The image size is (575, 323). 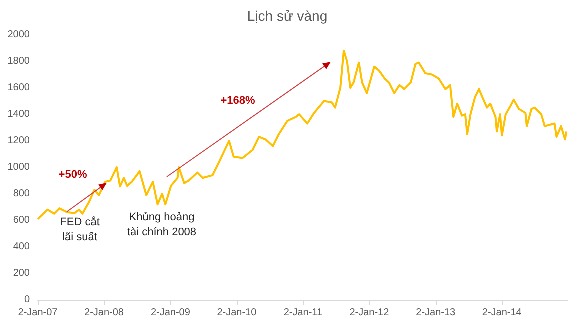 What do you see at coordinates (238, 101) in the screenshot?
I see `annotation: +168%` at bounding box center [238, 101].